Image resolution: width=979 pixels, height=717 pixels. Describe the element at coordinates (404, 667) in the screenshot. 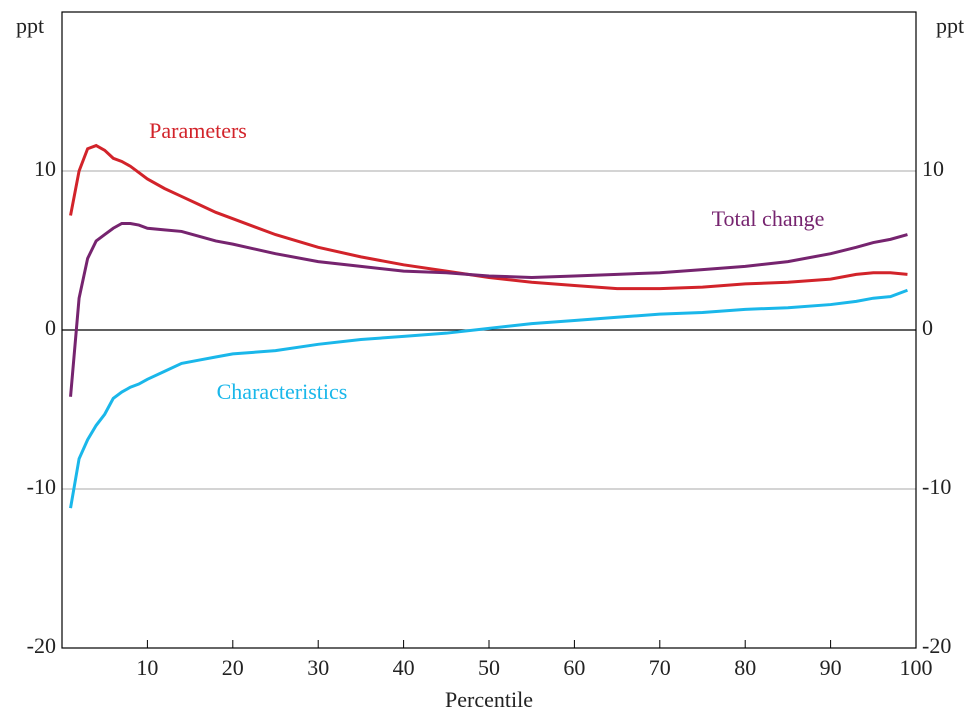

I see `x-tick-label: 40` at that location.